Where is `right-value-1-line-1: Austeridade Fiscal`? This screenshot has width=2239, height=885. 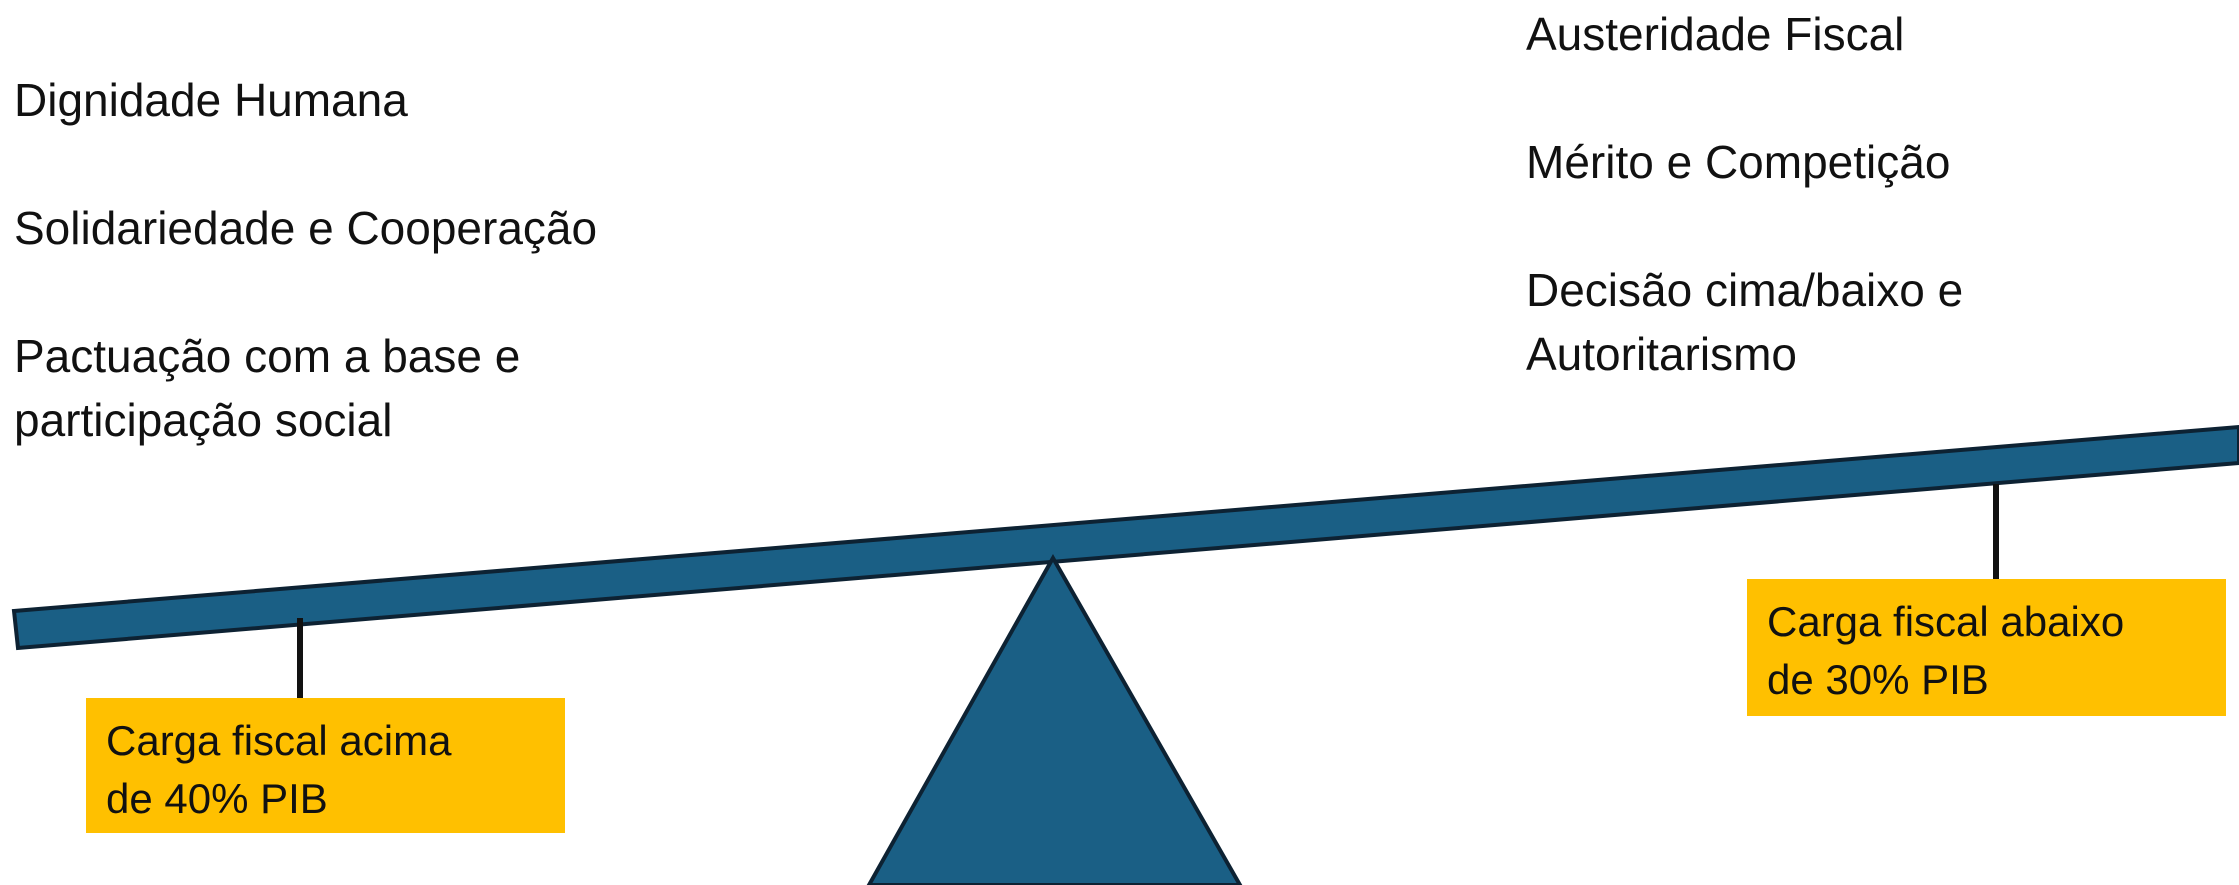
right-value-1-line-1: Austeridade Fiscal is located at coordinates (1715, 34).